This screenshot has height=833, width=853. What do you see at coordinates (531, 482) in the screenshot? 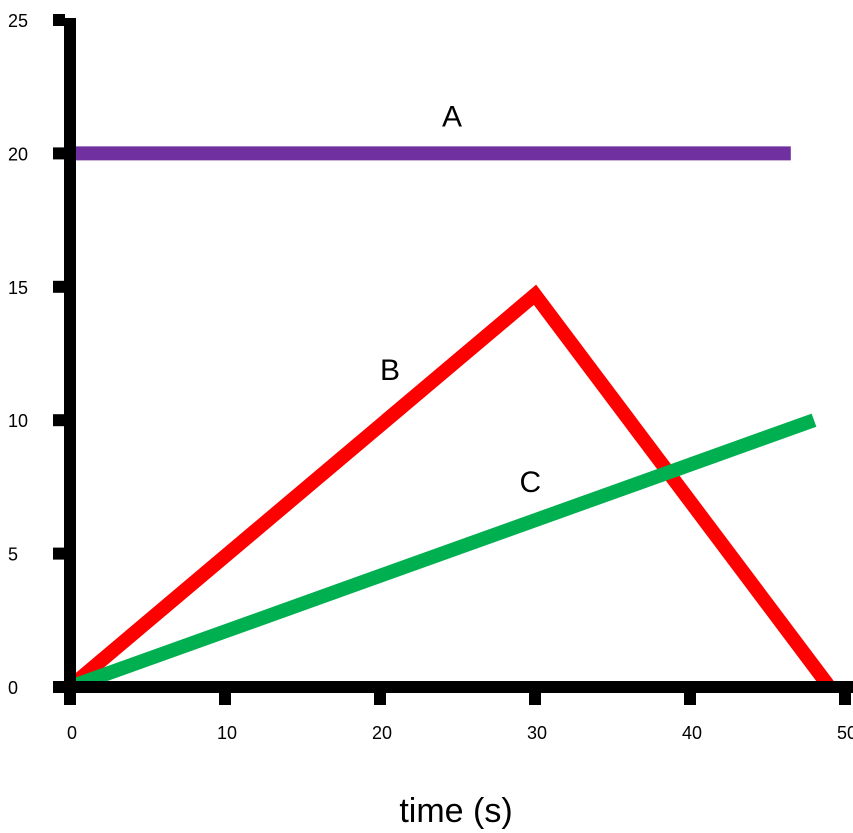
I see `series-label-c: C` at bounding box center [531, 482].